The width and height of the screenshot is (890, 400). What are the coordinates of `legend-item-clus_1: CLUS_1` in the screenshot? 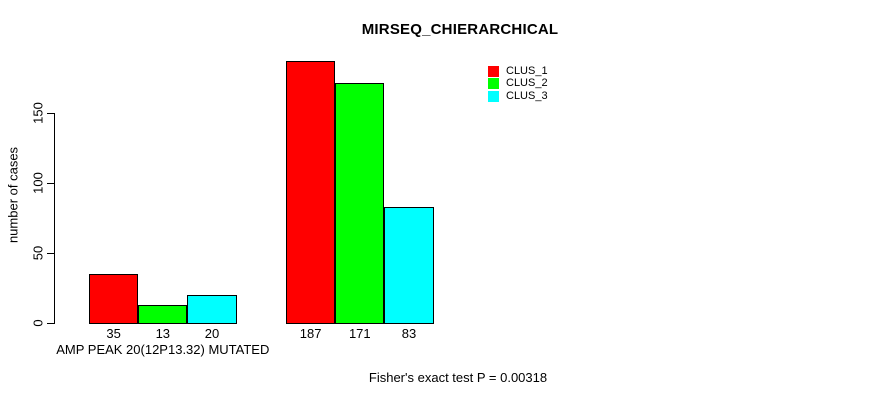 It's located at (518, 71).